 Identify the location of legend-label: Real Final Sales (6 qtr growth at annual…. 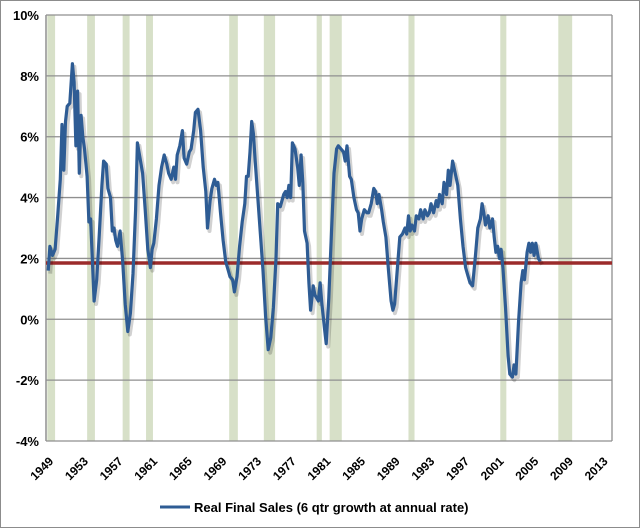
(331, 507).